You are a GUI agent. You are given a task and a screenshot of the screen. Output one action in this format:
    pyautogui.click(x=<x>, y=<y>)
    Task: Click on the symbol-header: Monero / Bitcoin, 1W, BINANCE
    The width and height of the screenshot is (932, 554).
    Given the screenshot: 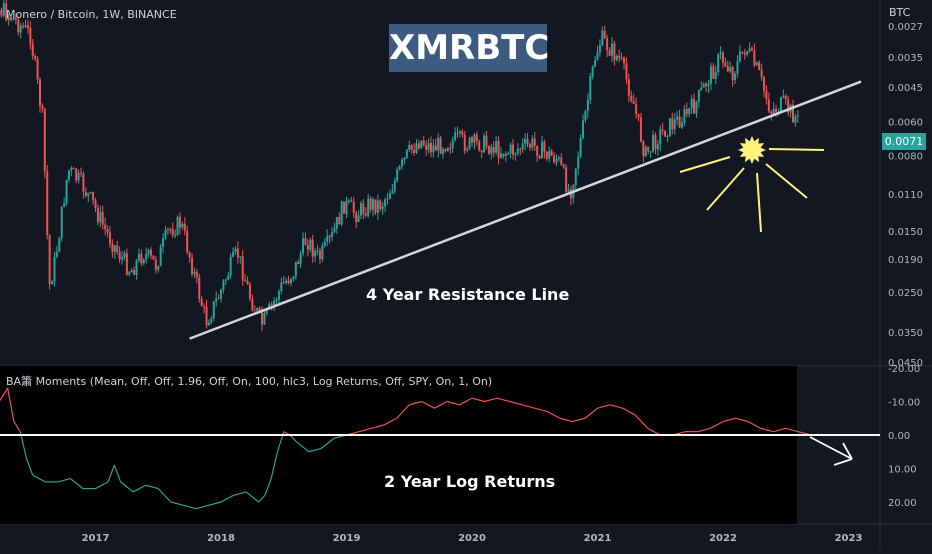 What is the action you would take?
    pyautogui.click(x=91, y=14)
    